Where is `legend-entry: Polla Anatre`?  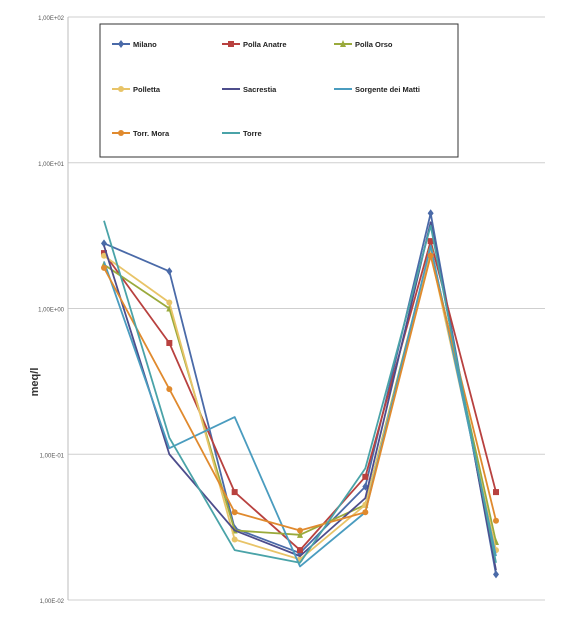
legend-entry: Polla Anatre is located at coordinates (254, 44).